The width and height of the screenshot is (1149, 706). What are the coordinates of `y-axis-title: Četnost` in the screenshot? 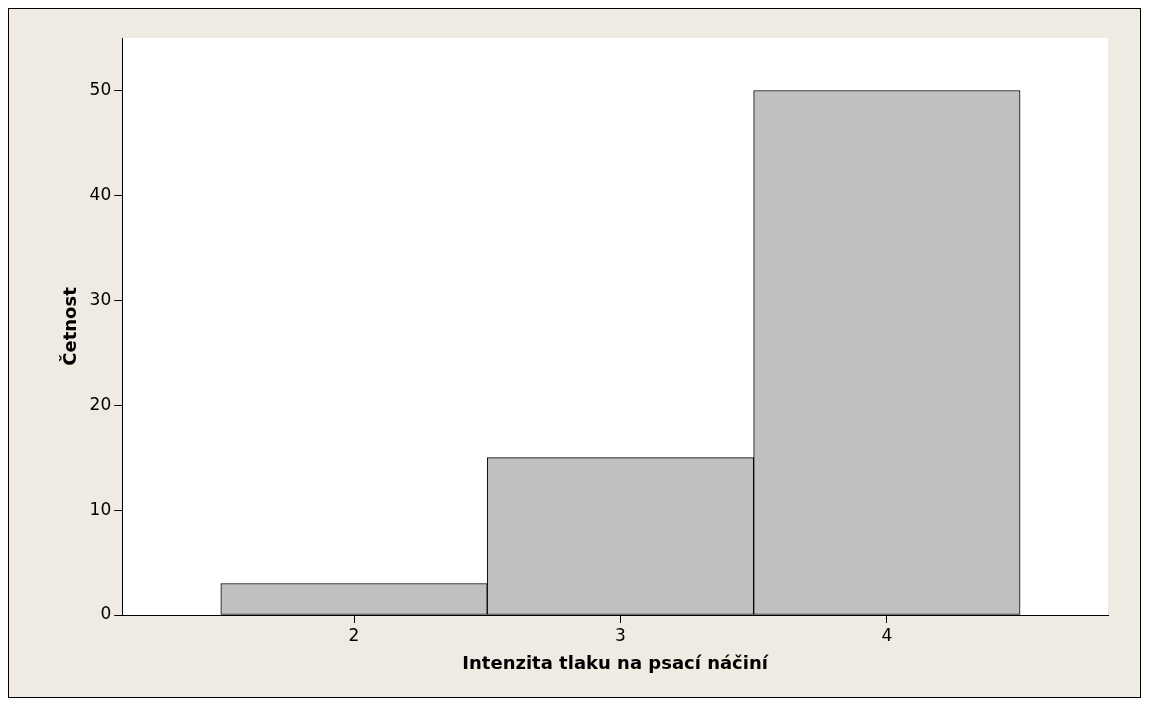 It's located at (70, 326).